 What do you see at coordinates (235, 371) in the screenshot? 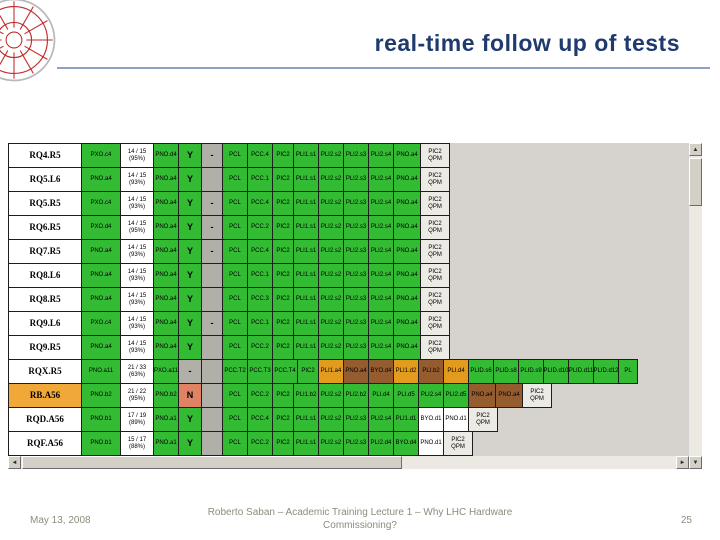
I see `test-status-cell: PCC.T2` at bounding box center [235, 371].